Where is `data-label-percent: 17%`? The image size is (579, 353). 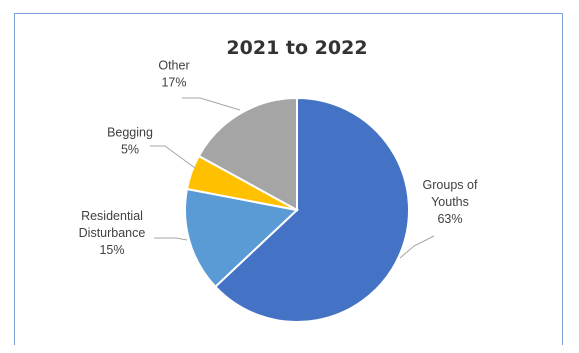
data-label-percent: 17% is located at coordinates (173, 83).